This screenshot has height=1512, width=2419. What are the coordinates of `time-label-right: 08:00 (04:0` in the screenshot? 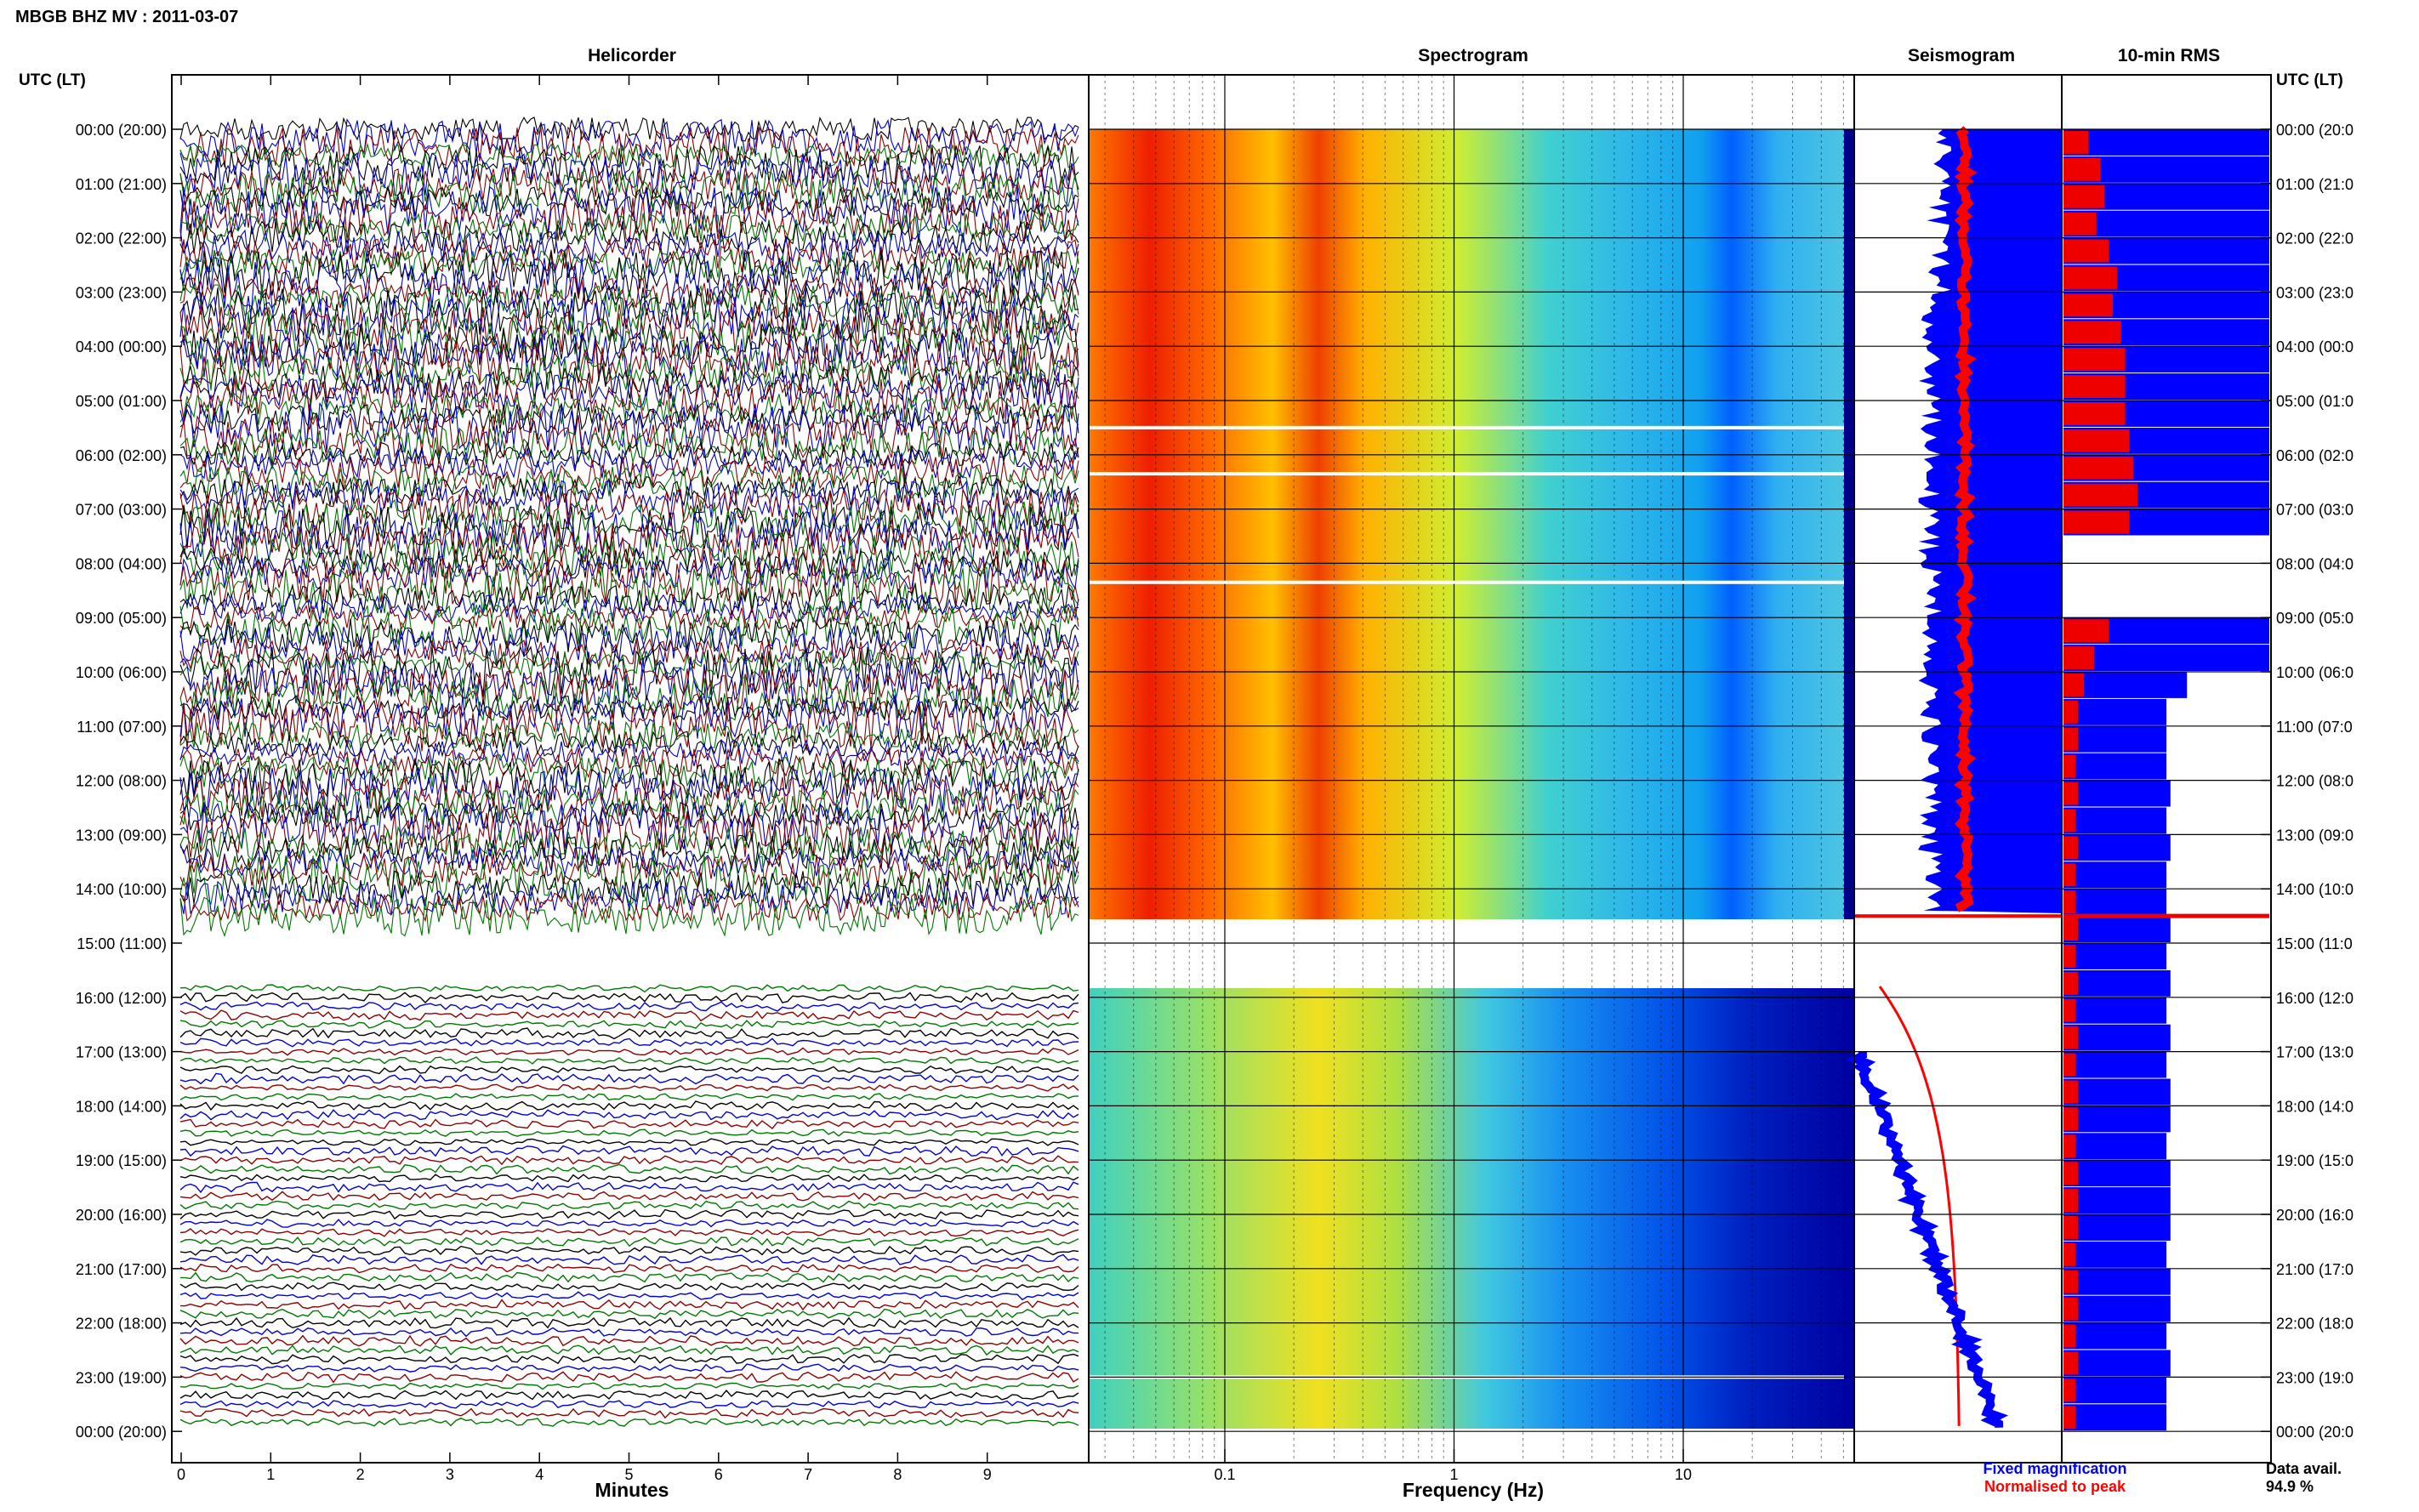 It's located at (2315, 563).